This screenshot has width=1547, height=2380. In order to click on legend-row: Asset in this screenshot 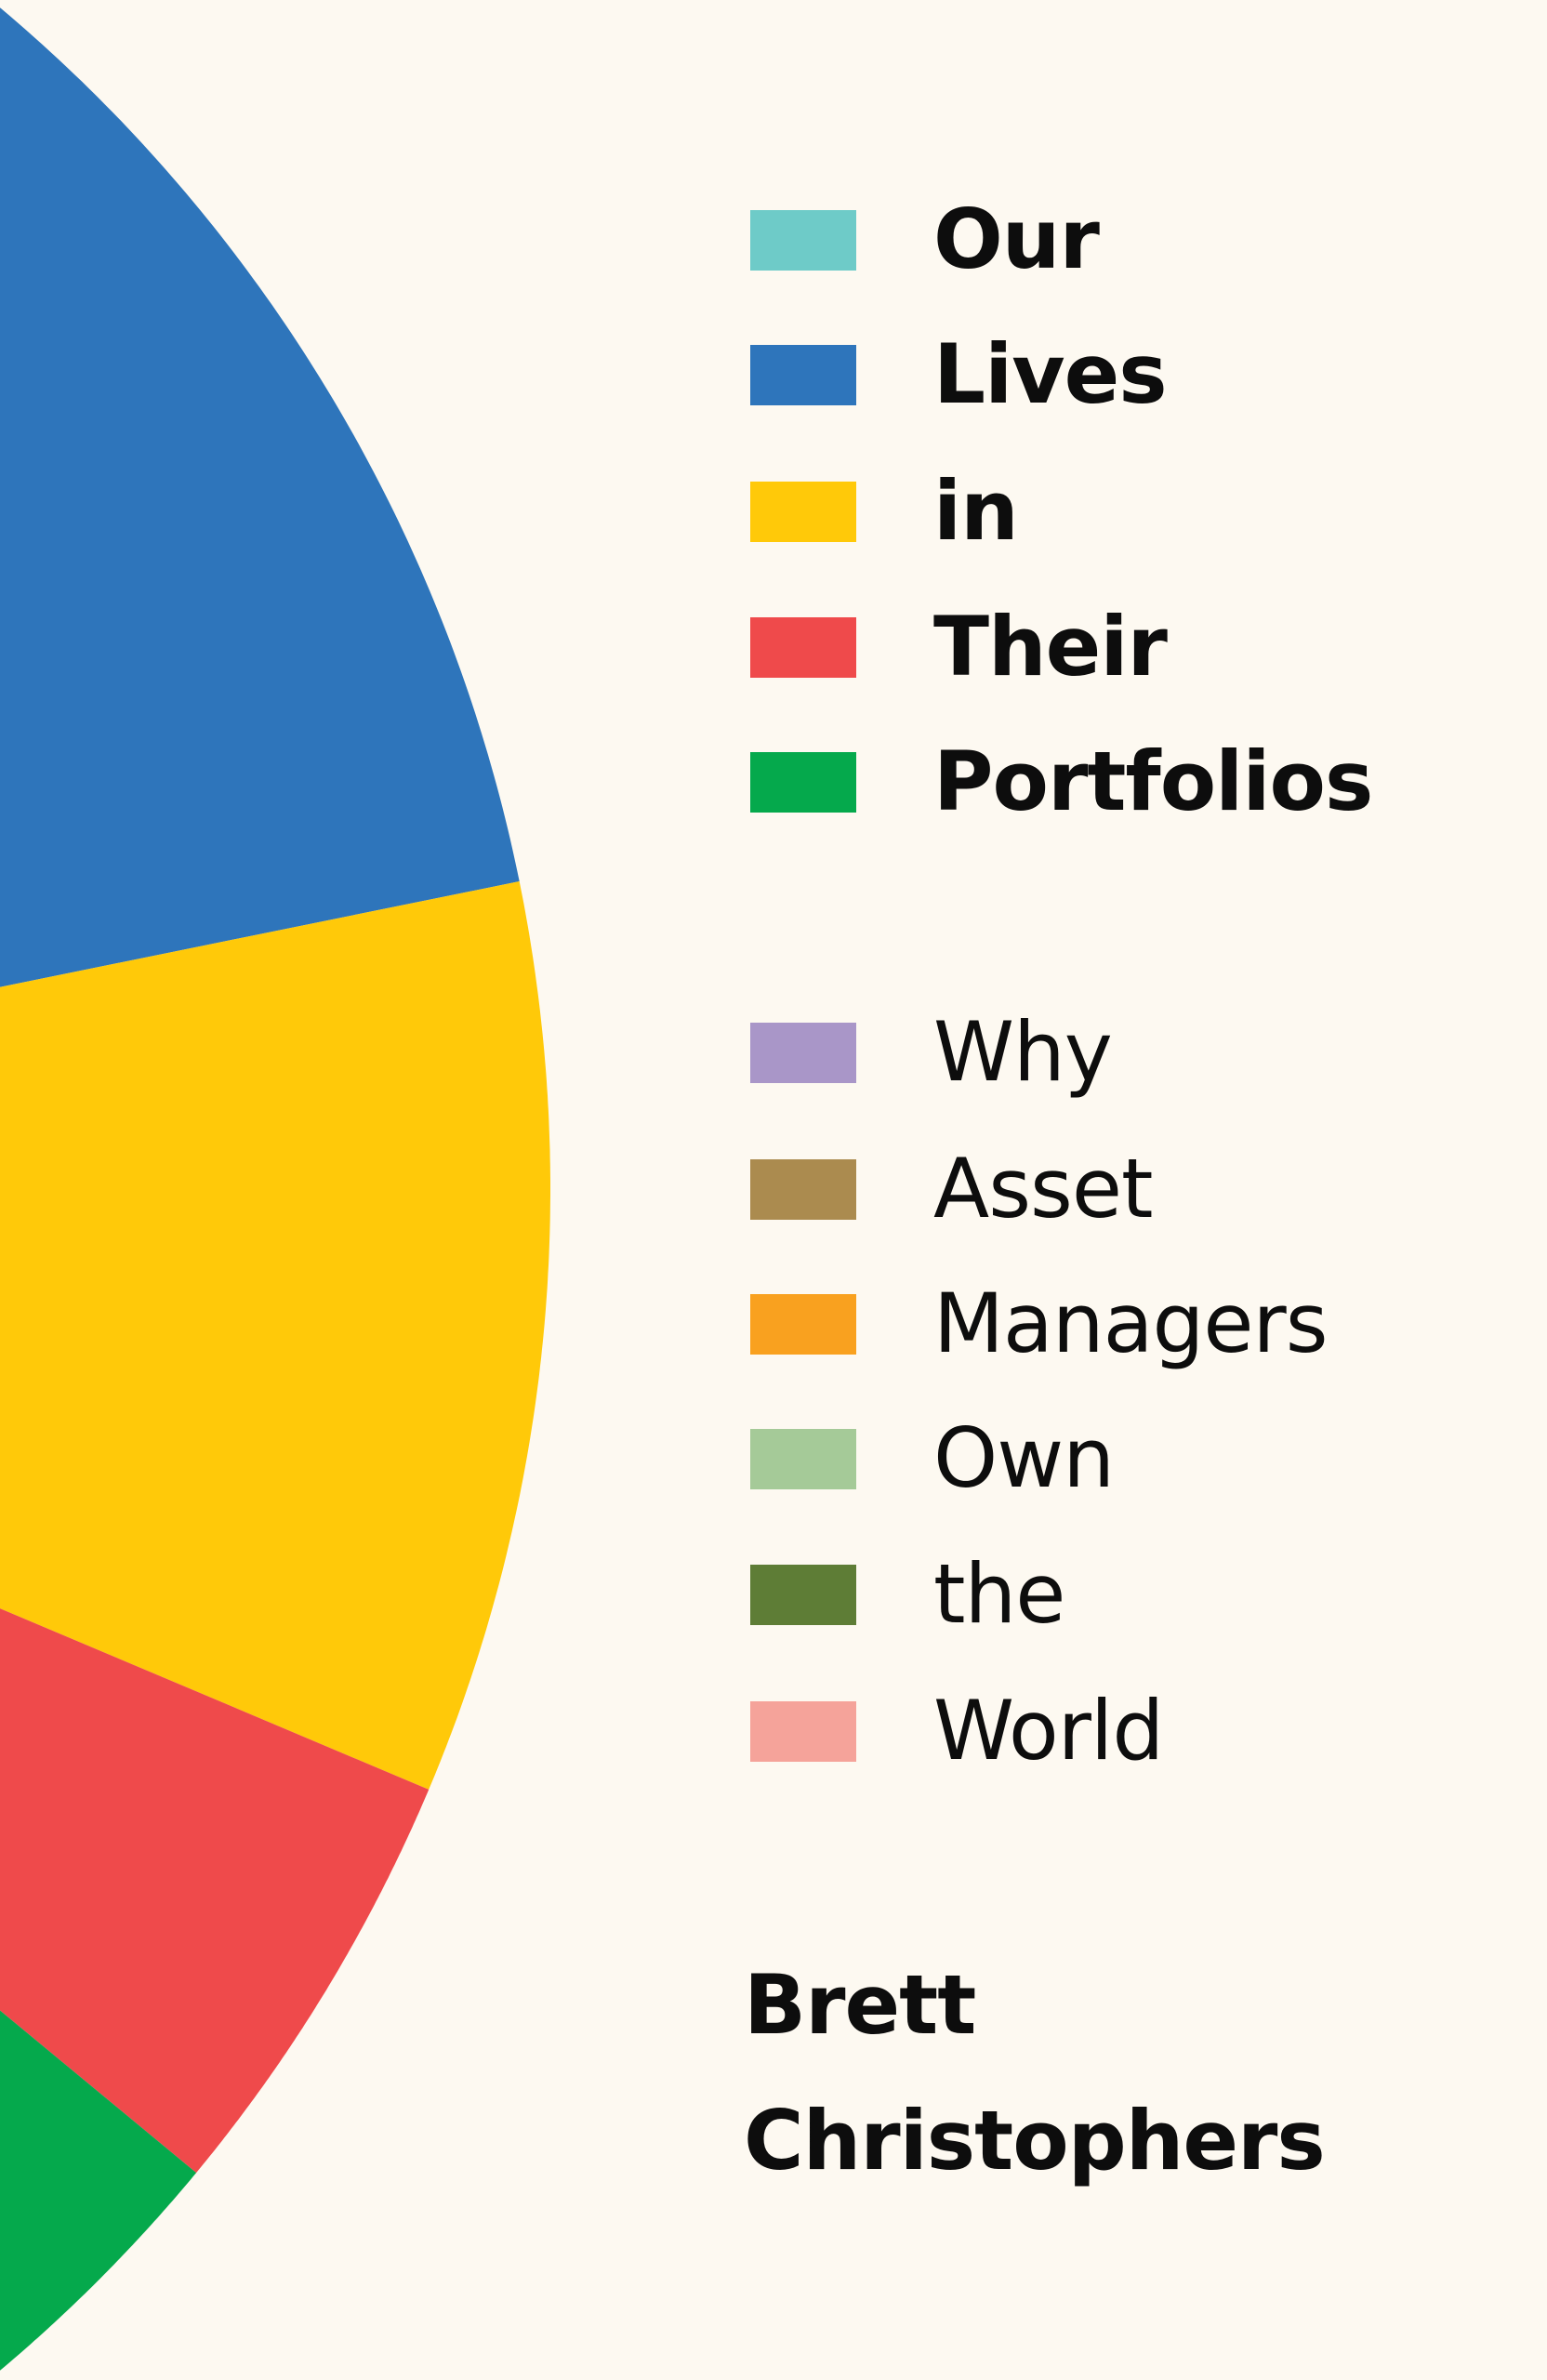, I will do `click(952, 1189)`.